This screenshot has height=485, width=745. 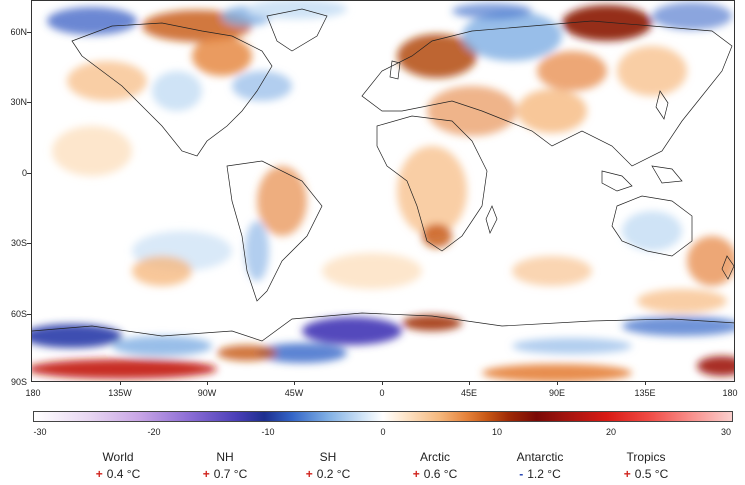 What do you see at coordinates (18, 32) in the screenshot?
I see `lat-label-60n: 60N` at bounding box center [18, 32].